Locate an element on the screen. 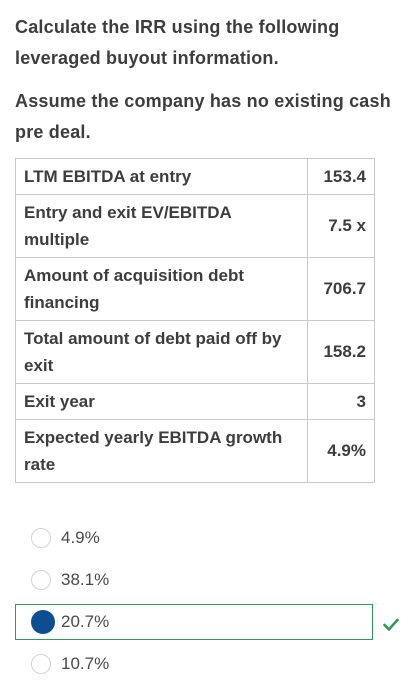  row-value: 4.9% is located at coordinates (341, 451).